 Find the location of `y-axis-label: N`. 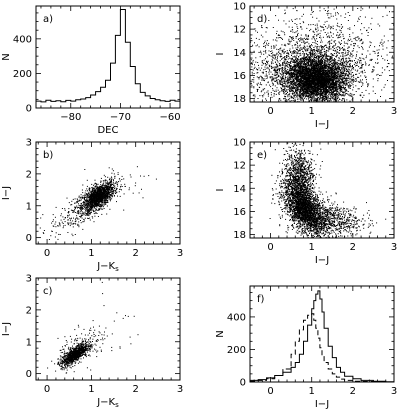

y-axis-label: N is located at coordinates (6, 56).